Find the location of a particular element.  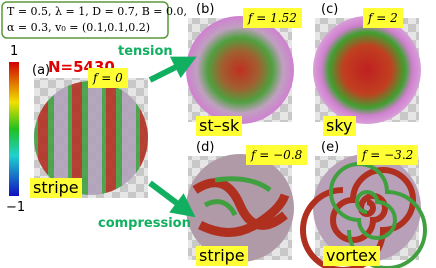

f-label: f = 1.52 is located at coordinates (272, 18).